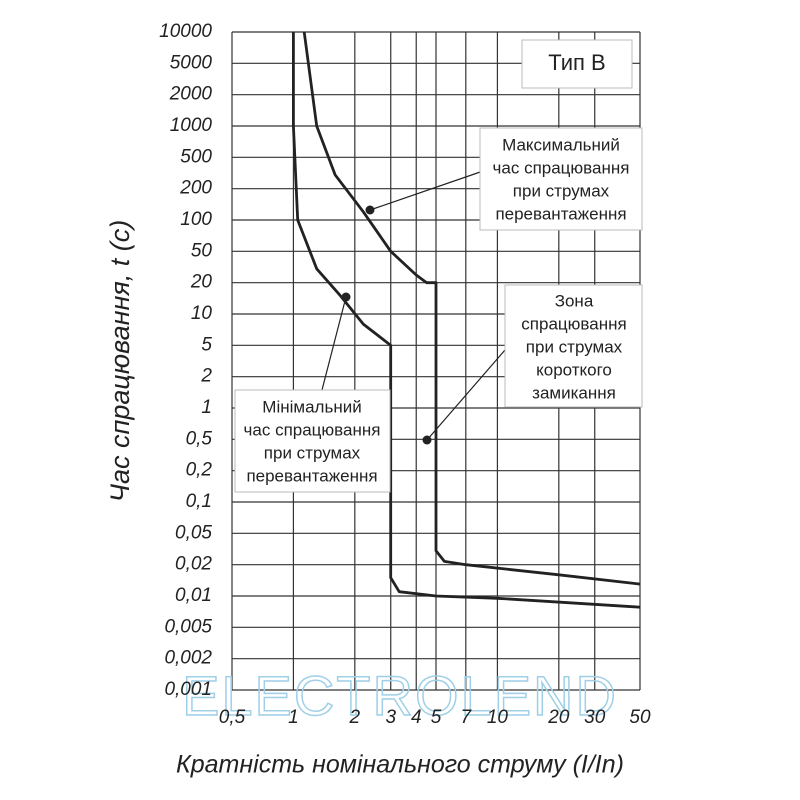 This screenshot has width=800, height=800. What do you see at coordinates (199, 438) in the screenshot?
I see `y-tick-label: 0,5` at bounding box center [199, 438].